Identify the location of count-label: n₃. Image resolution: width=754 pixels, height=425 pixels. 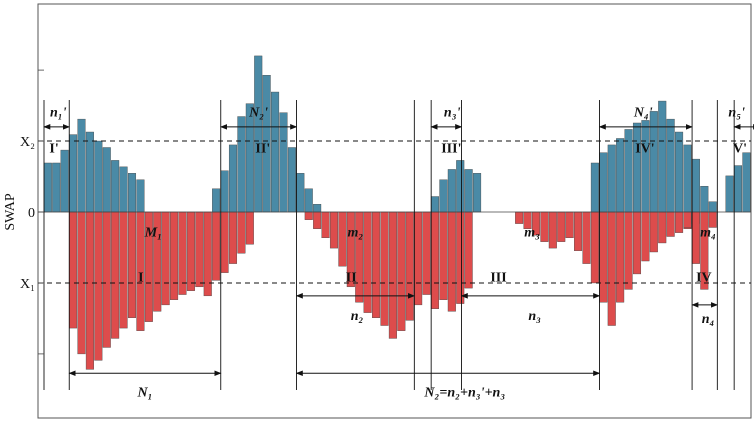
(534, 316).